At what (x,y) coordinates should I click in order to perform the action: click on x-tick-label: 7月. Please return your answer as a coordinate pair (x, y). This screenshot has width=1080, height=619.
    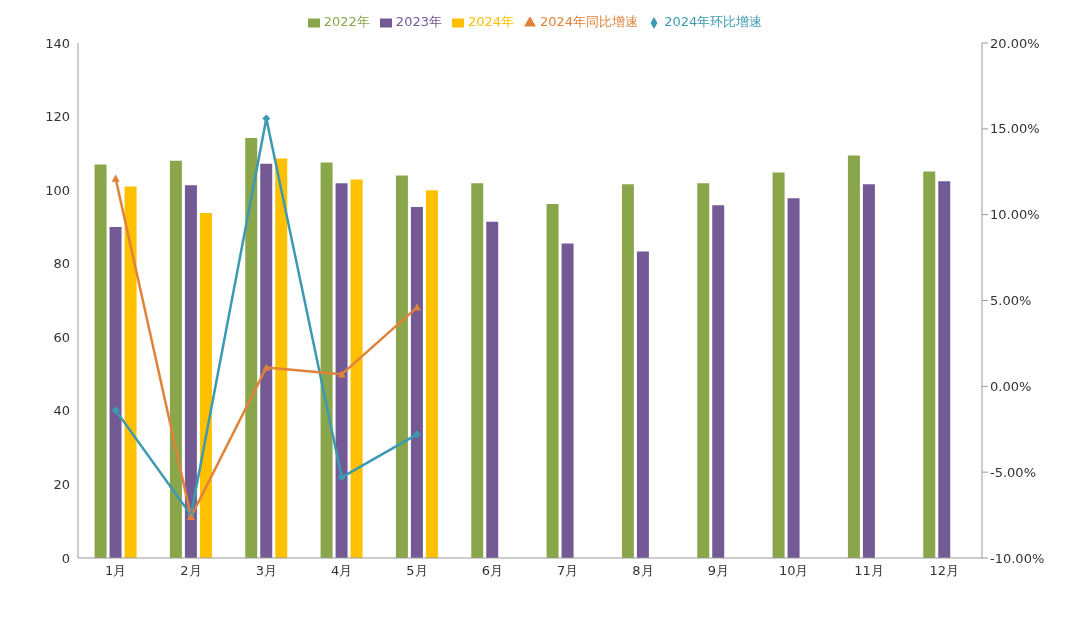
    Looking at the image, I should click on (568, 571).